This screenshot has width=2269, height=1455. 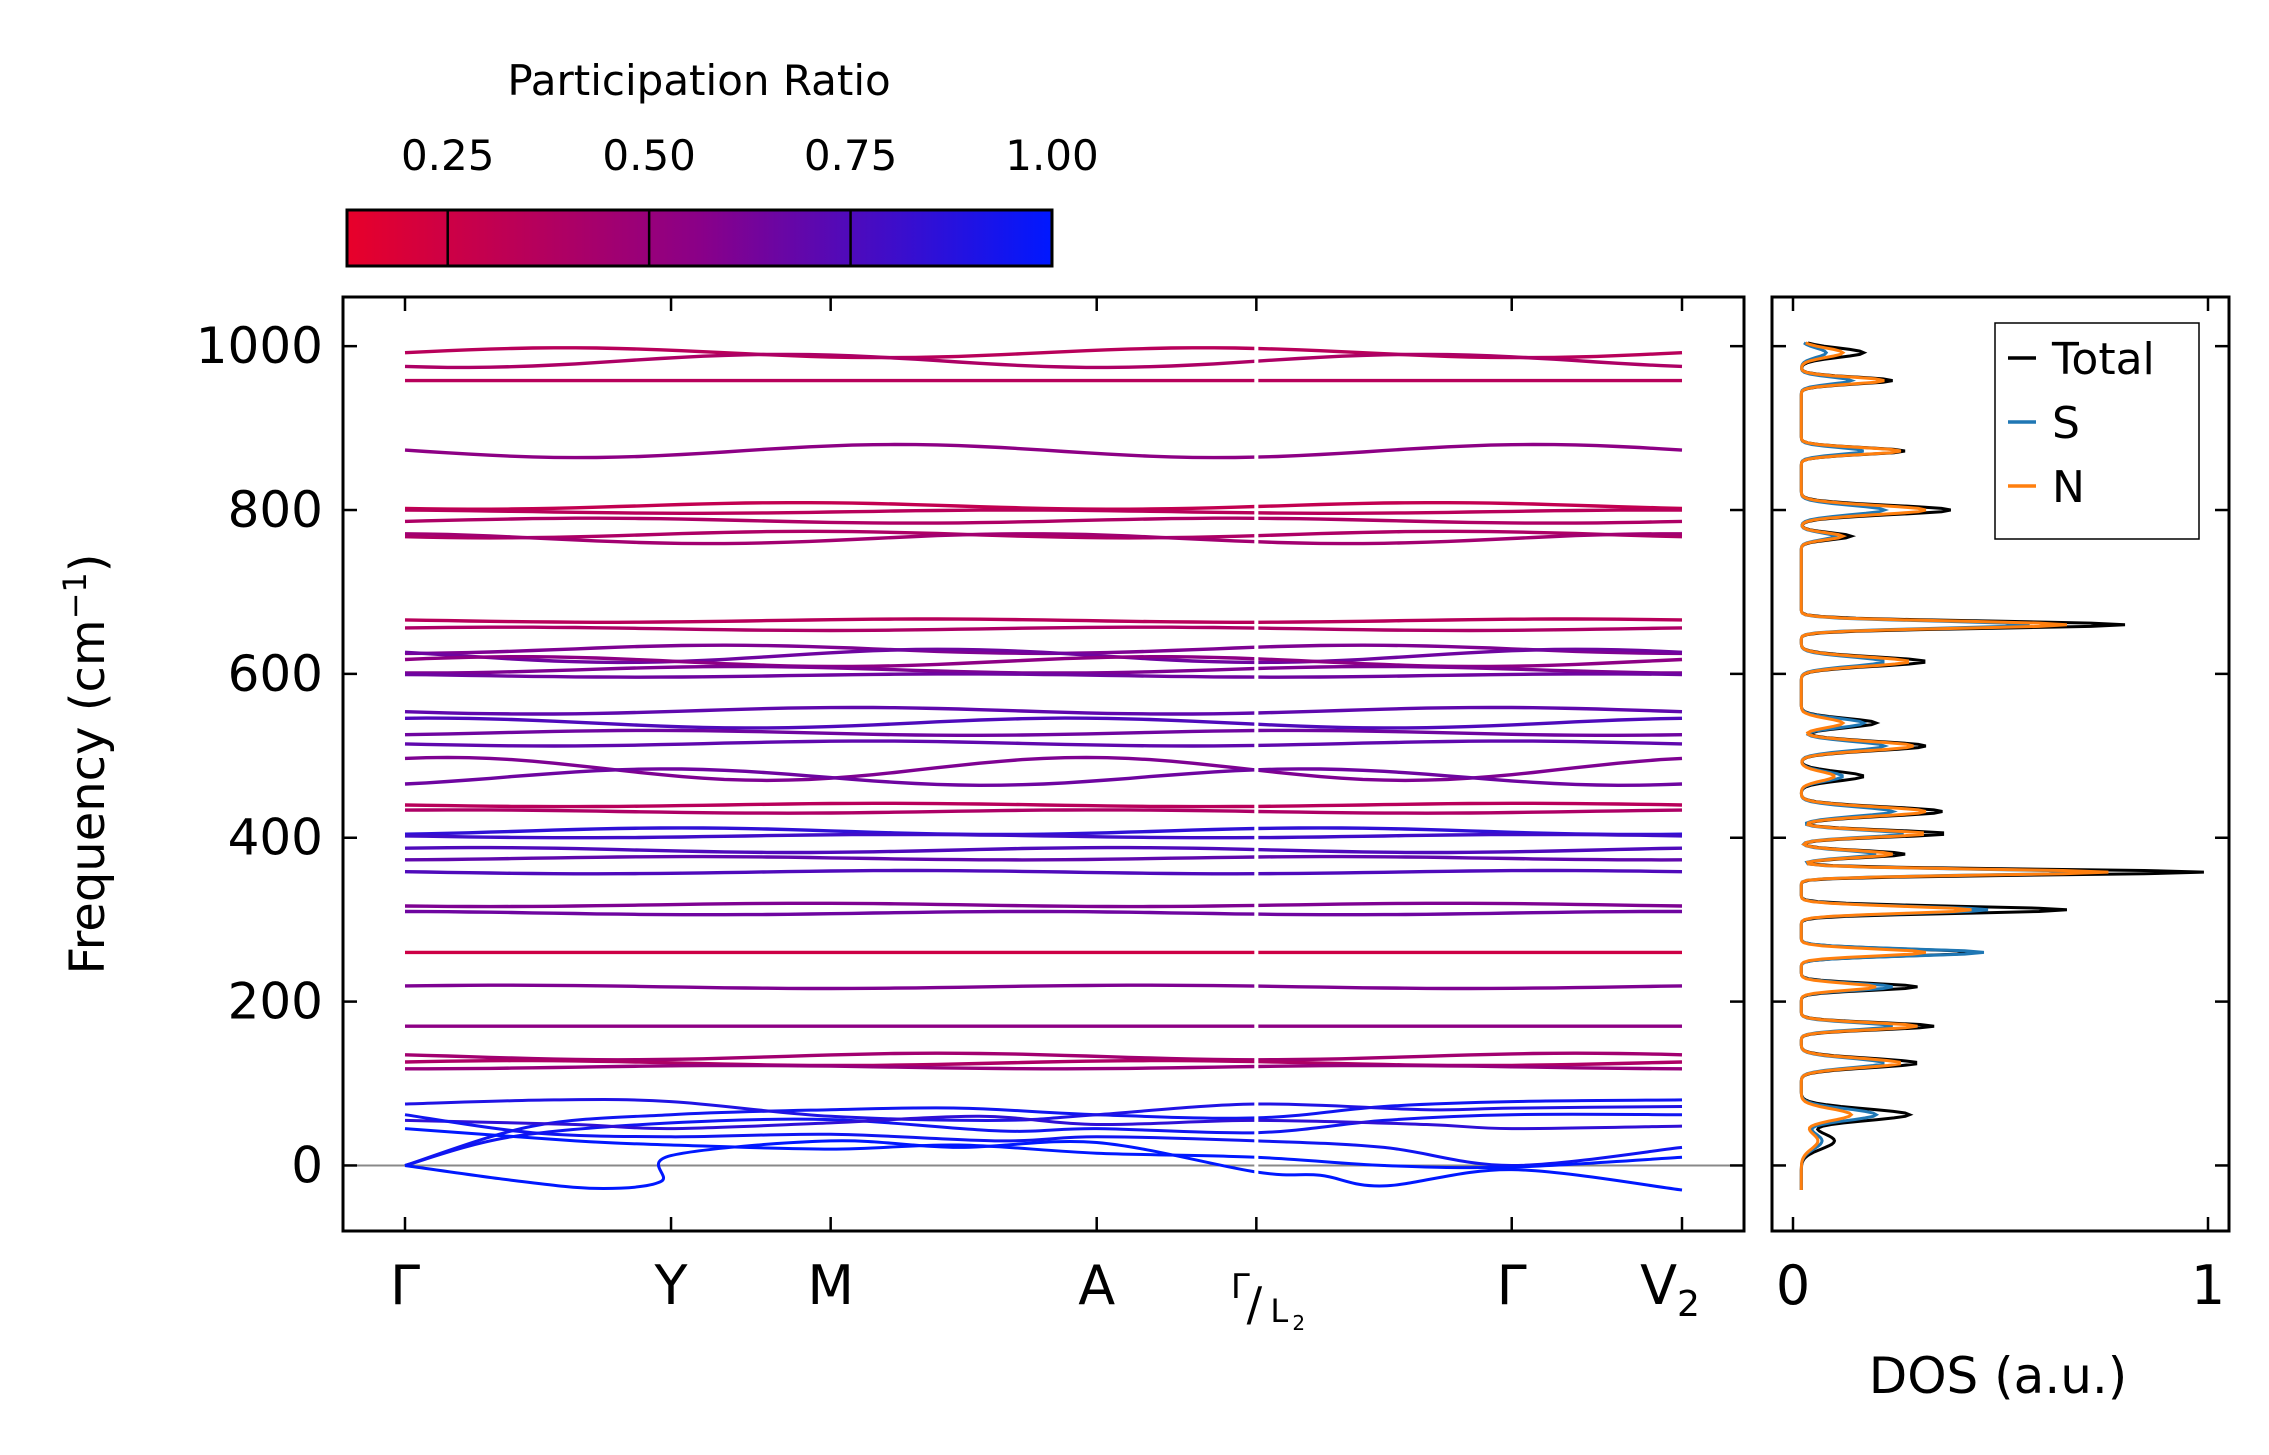 I want to click on y-axis-label: Frequency (cm−1), so click(x=86, y=763).